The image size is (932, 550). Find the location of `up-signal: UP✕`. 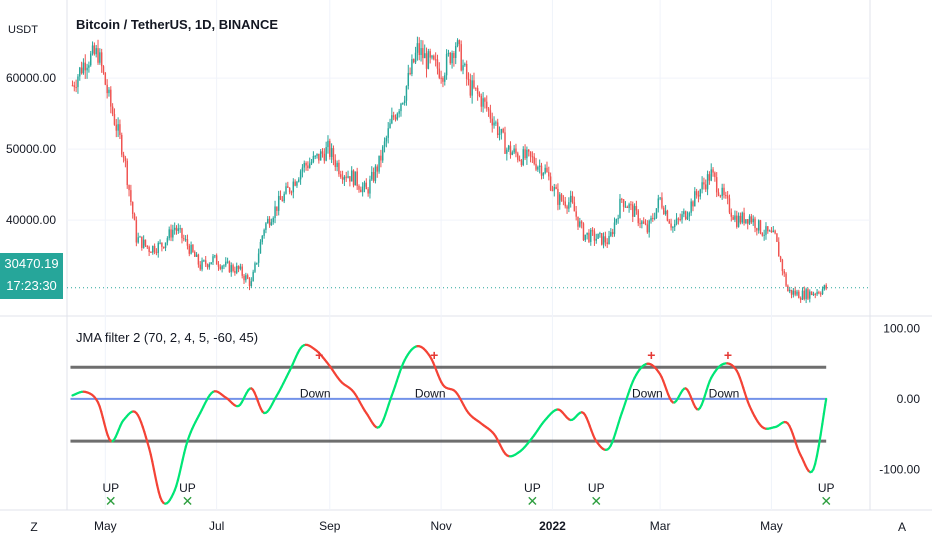

up-signal: UP✕ is located at coordinates (110, 495).